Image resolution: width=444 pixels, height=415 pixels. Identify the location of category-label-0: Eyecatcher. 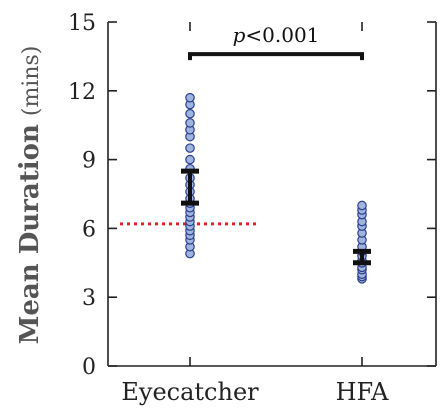
(190, 392).